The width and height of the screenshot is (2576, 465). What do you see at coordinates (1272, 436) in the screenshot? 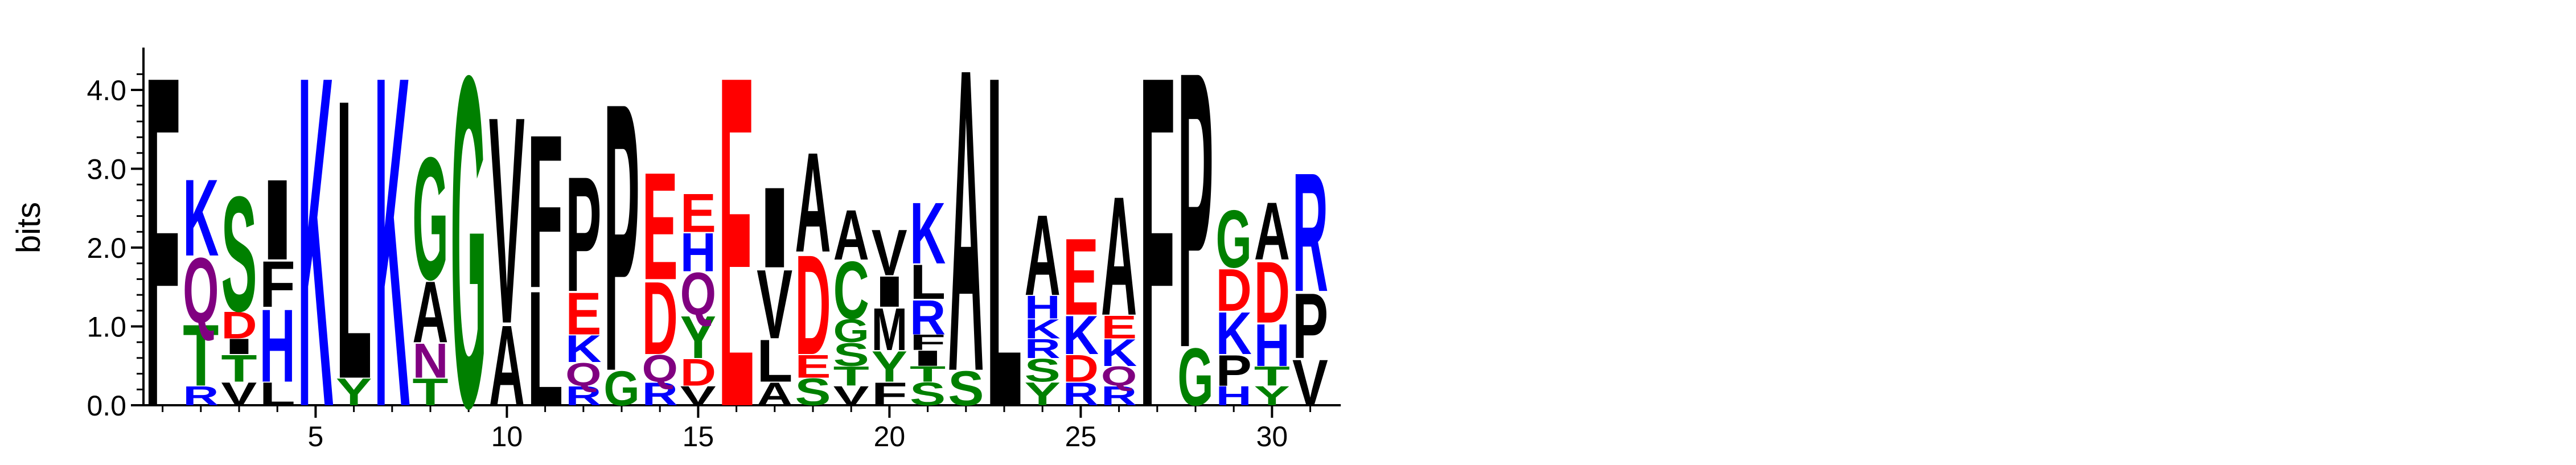
I see `x-tick-label: 30` at bounding box center [1272, 436].